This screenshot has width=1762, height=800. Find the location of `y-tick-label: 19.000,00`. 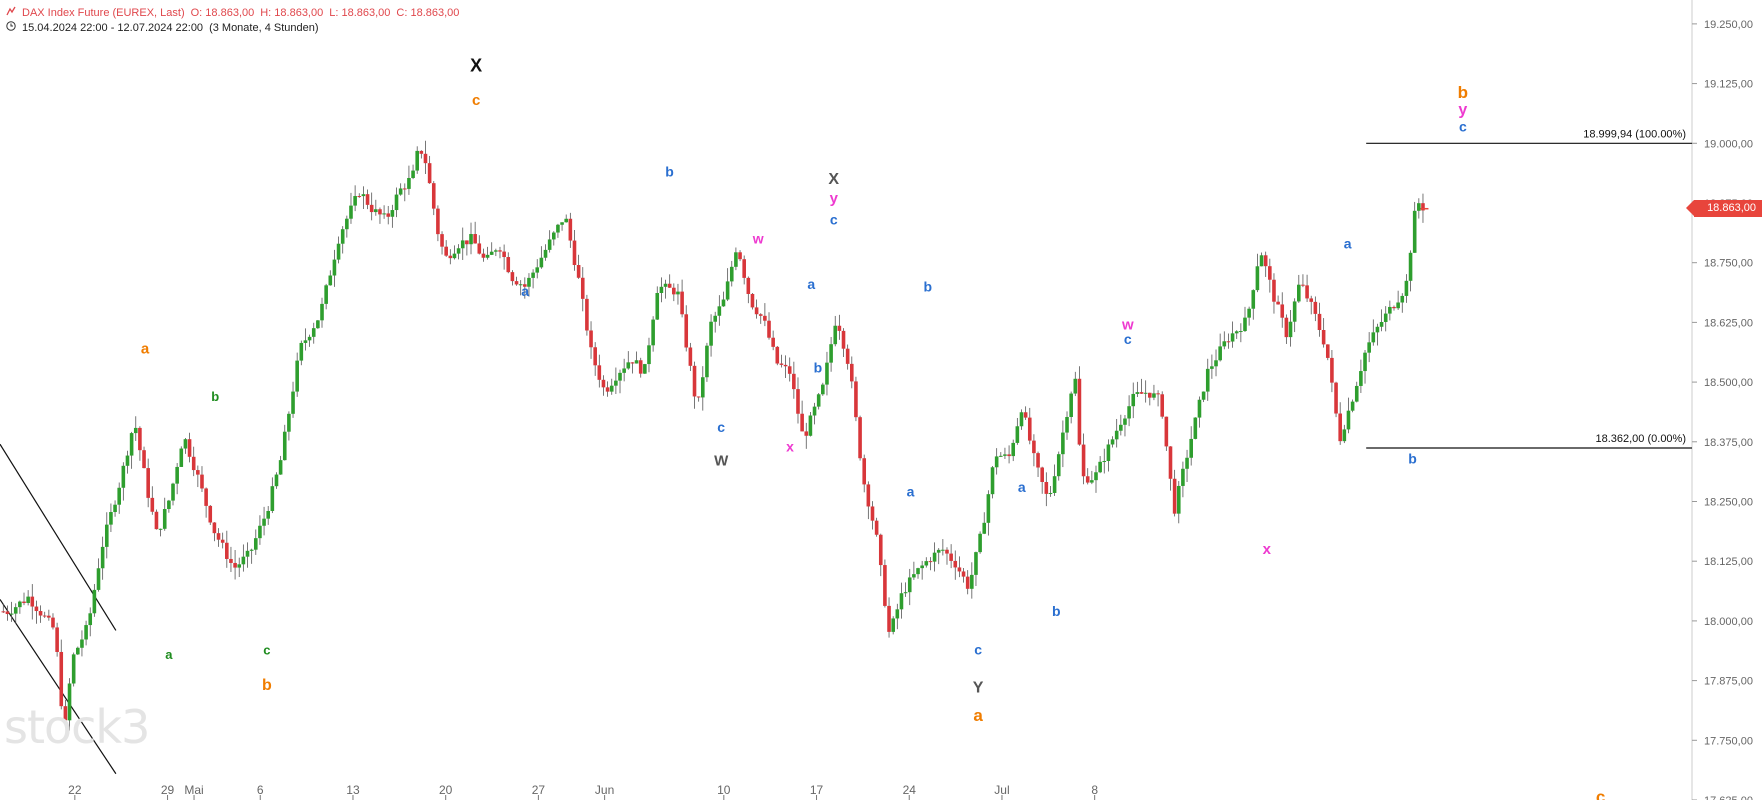

y-tick-label: 19.000,00 is located at coordinates (1728, 144).